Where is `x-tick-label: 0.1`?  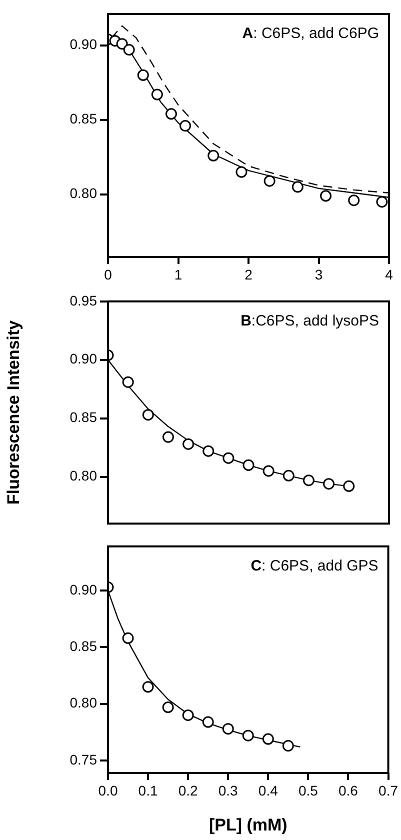
x-tick-label: 0.1 is located at coordinates (148, 790).